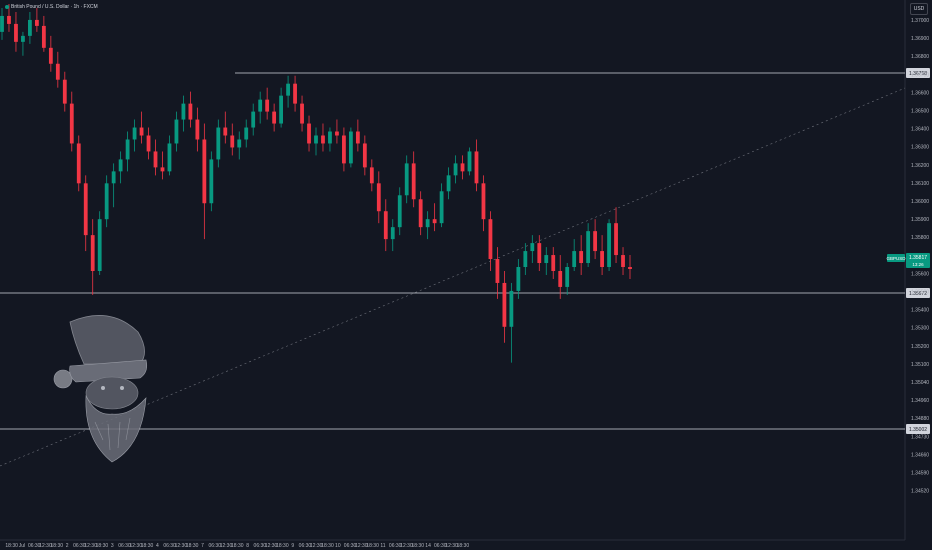 Image resolution: width=932 pixels, height=550 pixels. Describe the element at coordinates (920, 474) in the screenshot. I see `price-tick-label: 1.34590` at that location.